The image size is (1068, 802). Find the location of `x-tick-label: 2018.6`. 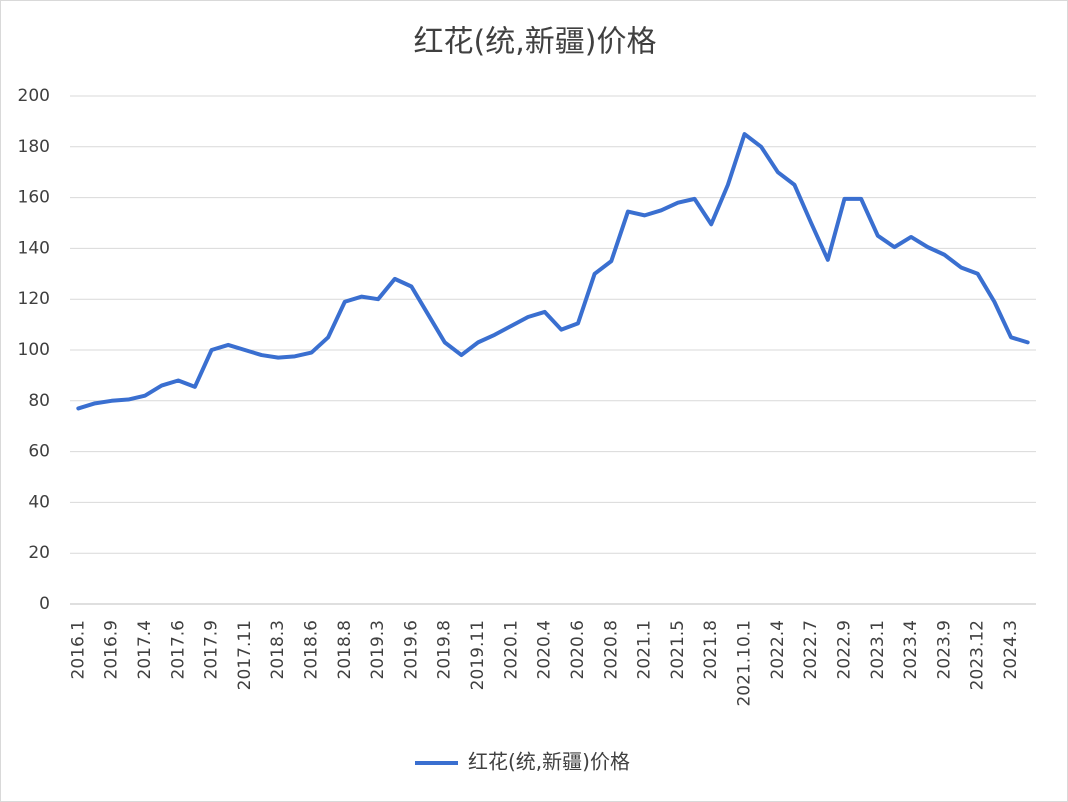

x-tick-label: 2018.6 is located at coordinates (312, 649).